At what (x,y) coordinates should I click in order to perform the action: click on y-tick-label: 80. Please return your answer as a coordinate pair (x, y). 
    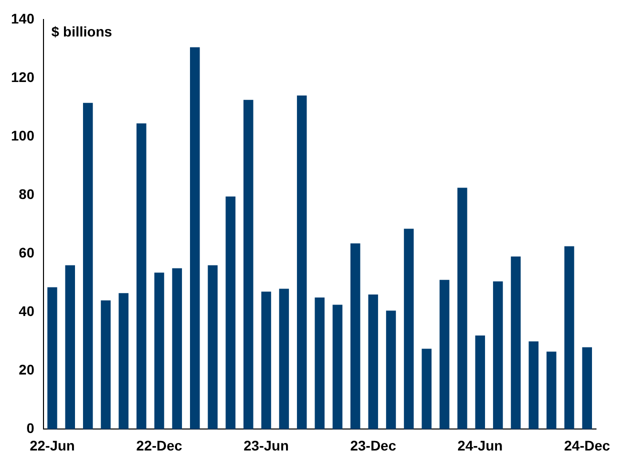
    Looking at the image, I should click on (26, 194).